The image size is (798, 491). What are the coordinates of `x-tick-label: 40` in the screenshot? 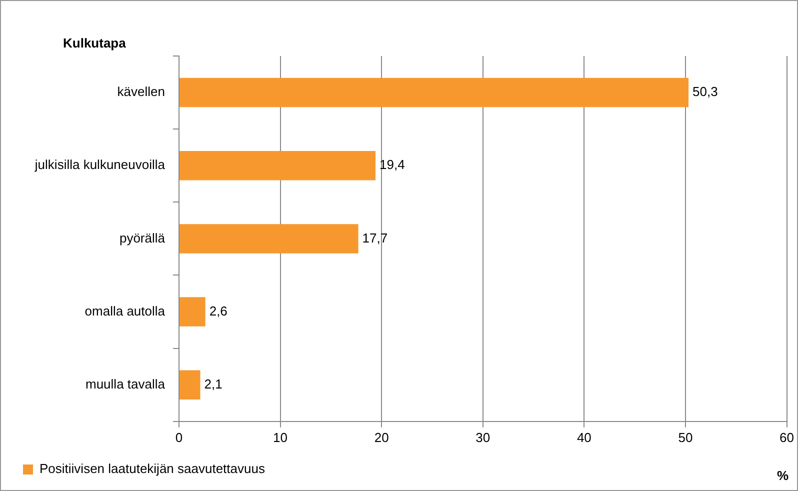 It's located at (584, 437).